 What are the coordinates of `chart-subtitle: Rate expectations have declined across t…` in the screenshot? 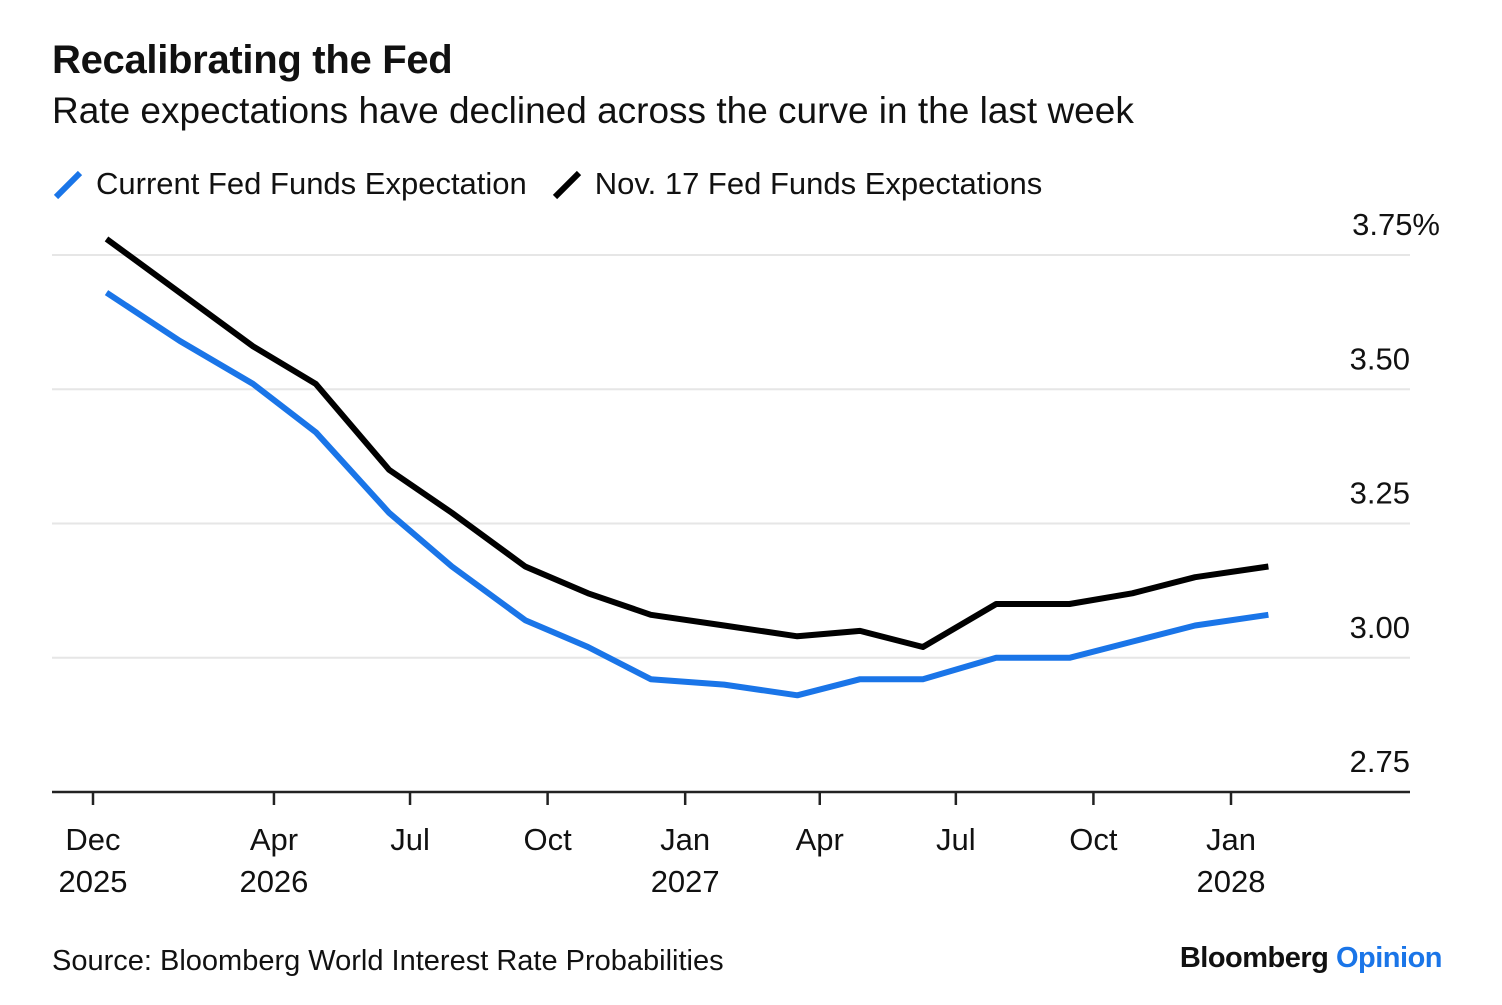 It's located at (593, 110).